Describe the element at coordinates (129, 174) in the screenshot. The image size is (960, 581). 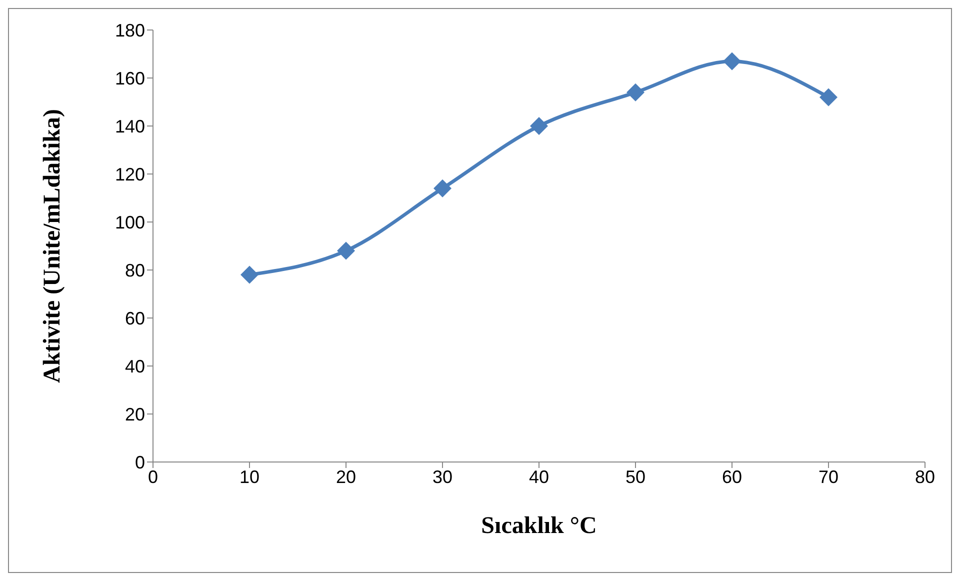
I see `y-tick-label: 120` at that location.